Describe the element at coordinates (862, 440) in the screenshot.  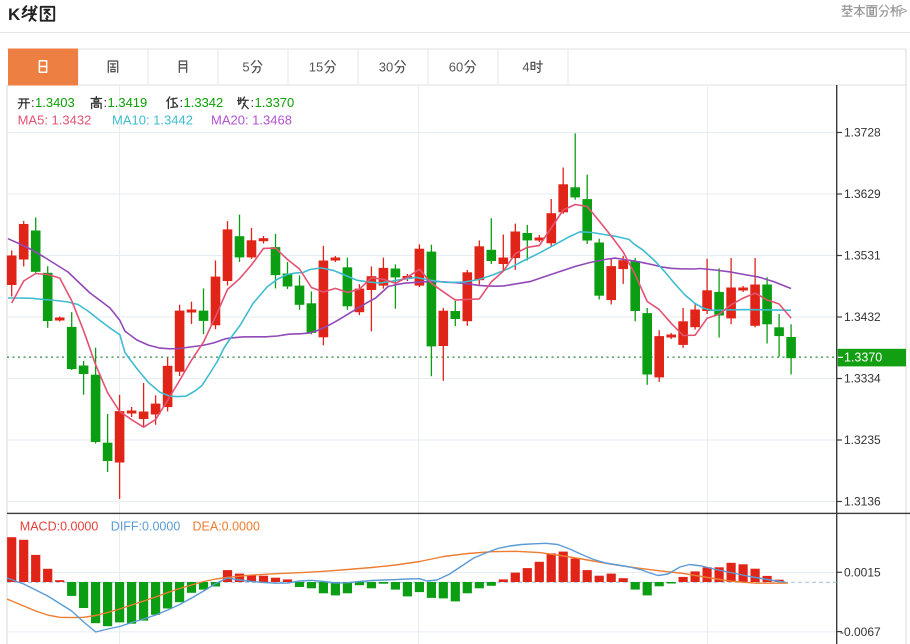
I see `svg-text: 1.3235` at that location.